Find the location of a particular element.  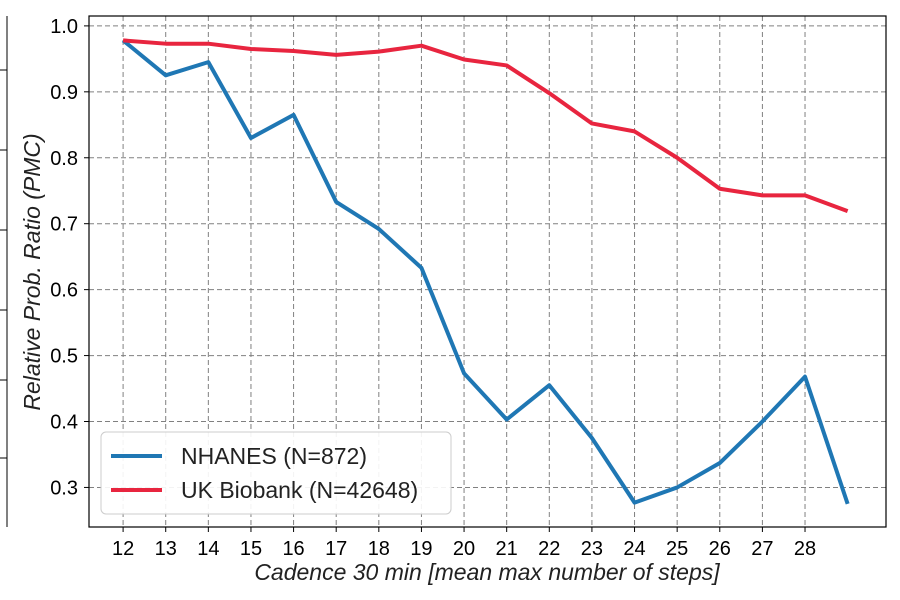

x-tick-label: 27 is located at coordinates (762, 549).